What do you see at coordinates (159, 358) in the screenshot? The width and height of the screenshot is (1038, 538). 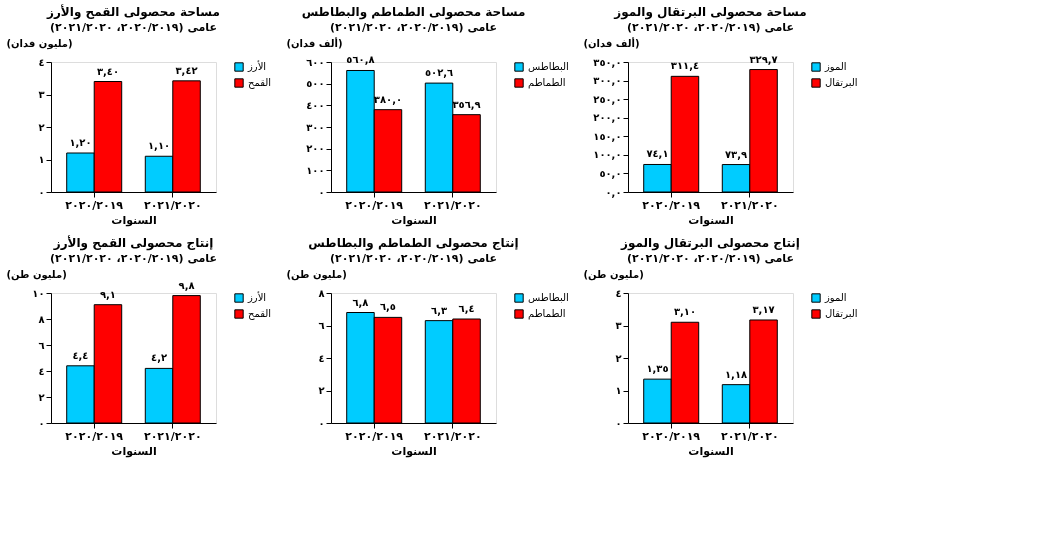 I see `data-label: ٤,٢` at bounding box center [159, 358].